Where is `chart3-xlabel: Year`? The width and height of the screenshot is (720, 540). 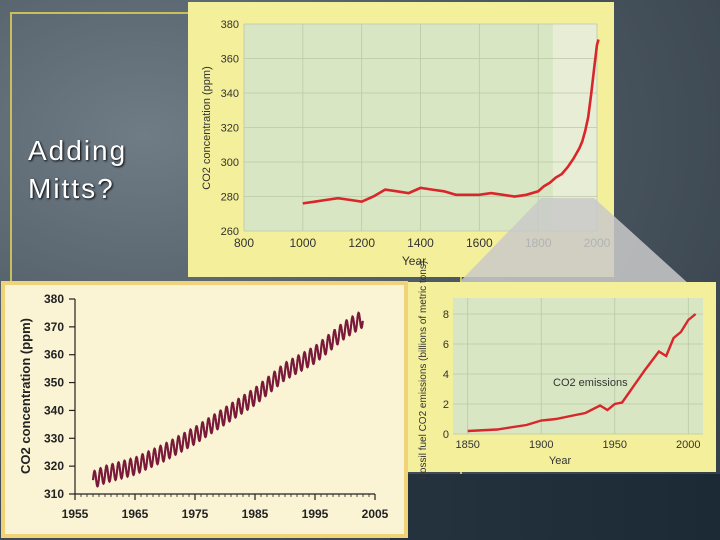 chart3-xlabel: Year is located at coordinates (560, 461).